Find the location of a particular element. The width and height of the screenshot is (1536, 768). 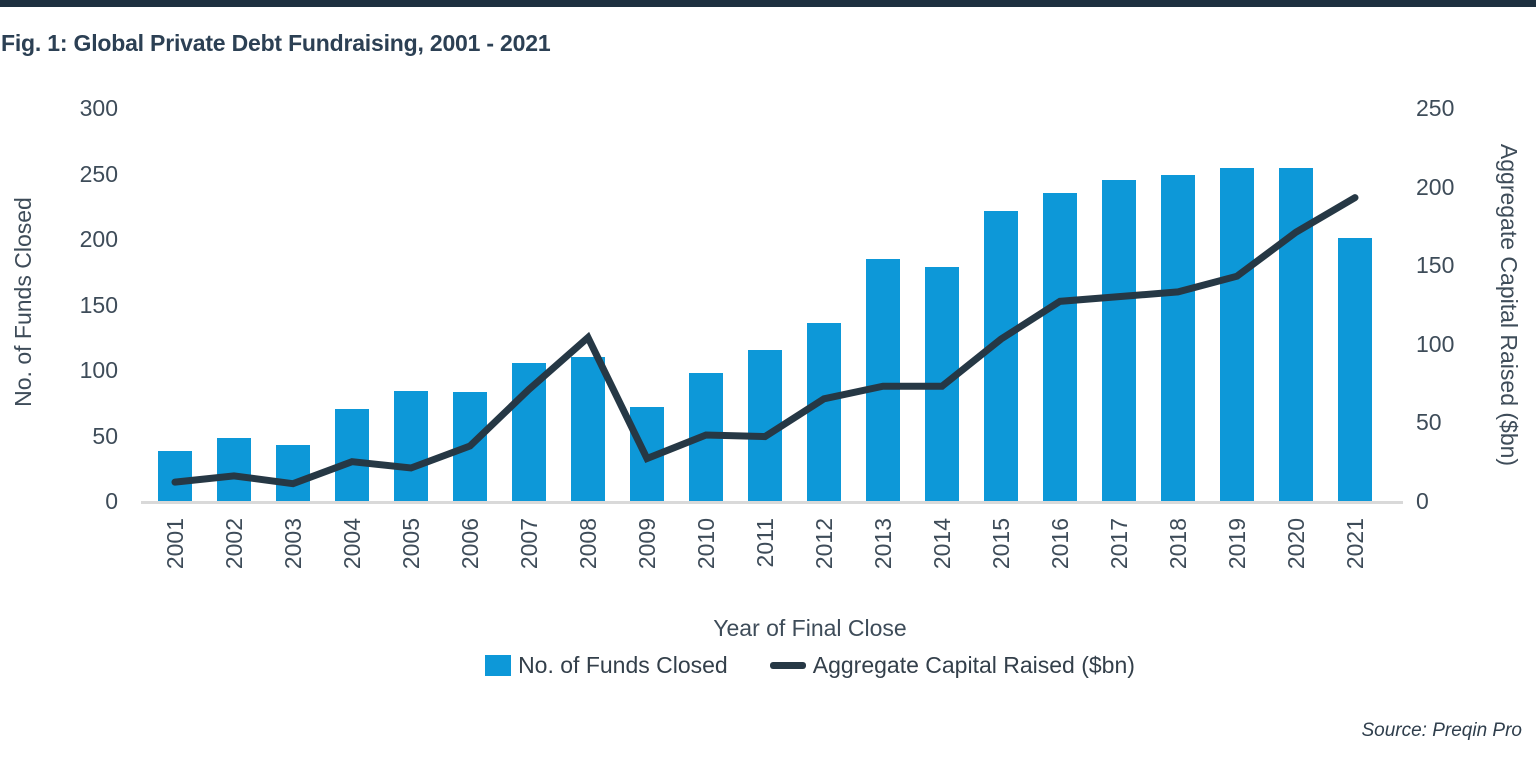

bar-2013 is located at coordinates (883, 379).